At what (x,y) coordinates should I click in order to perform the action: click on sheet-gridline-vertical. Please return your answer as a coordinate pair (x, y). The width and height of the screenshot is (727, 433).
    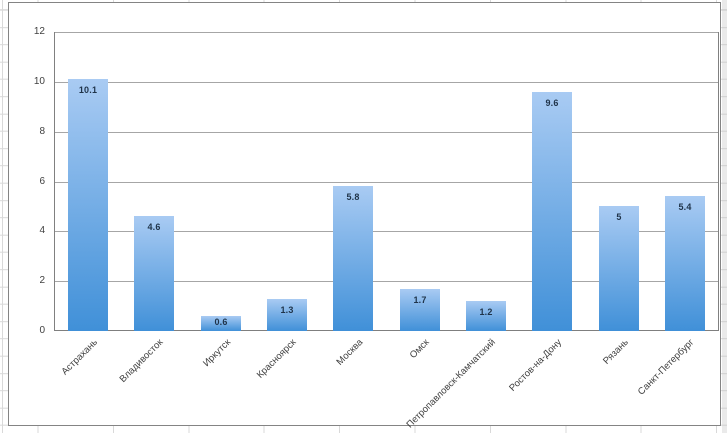
    Looking at the image, I should click on (2, 216).